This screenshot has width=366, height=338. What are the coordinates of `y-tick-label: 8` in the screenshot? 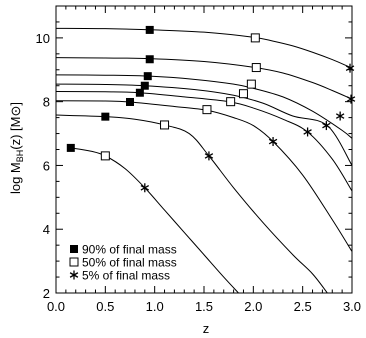 It's located at (46, 102).